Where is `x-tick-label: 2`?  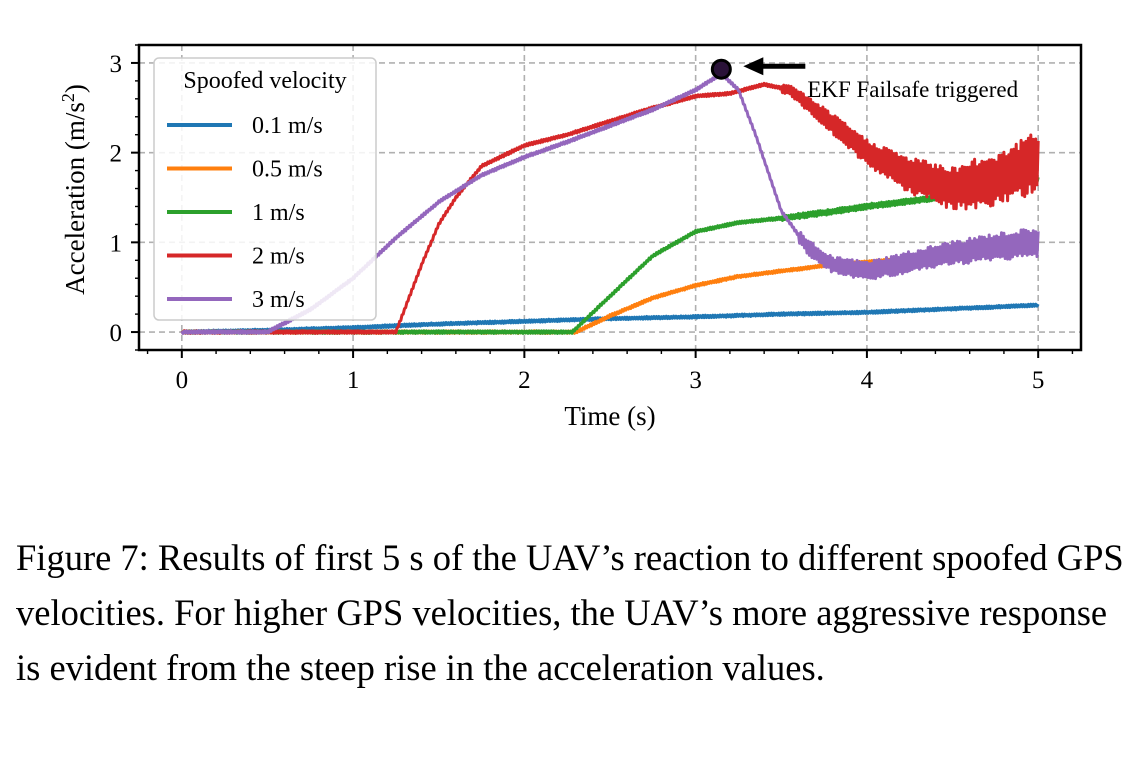 x-tick-label: 2 is located at coordinates (524, 380).